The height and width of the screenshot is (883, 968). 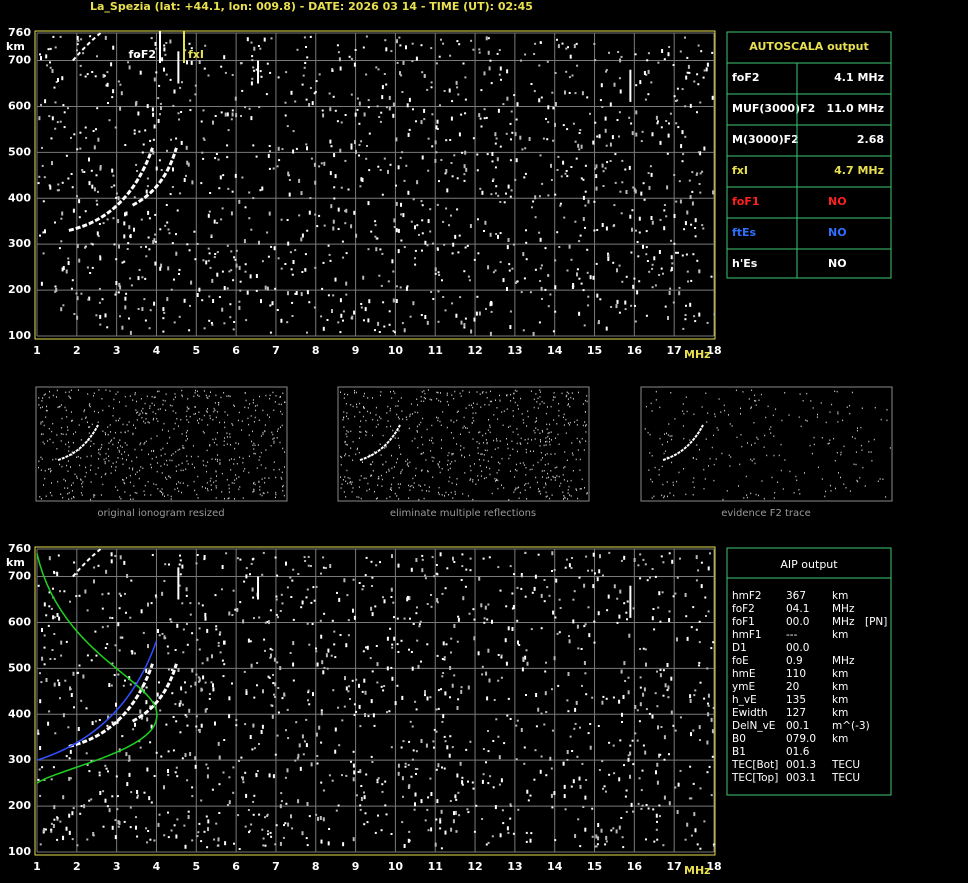 What do you see at coordinates (635, 866) in the screenshot?
I see `x-tick-label: 16` at bounding box center [635, 866].